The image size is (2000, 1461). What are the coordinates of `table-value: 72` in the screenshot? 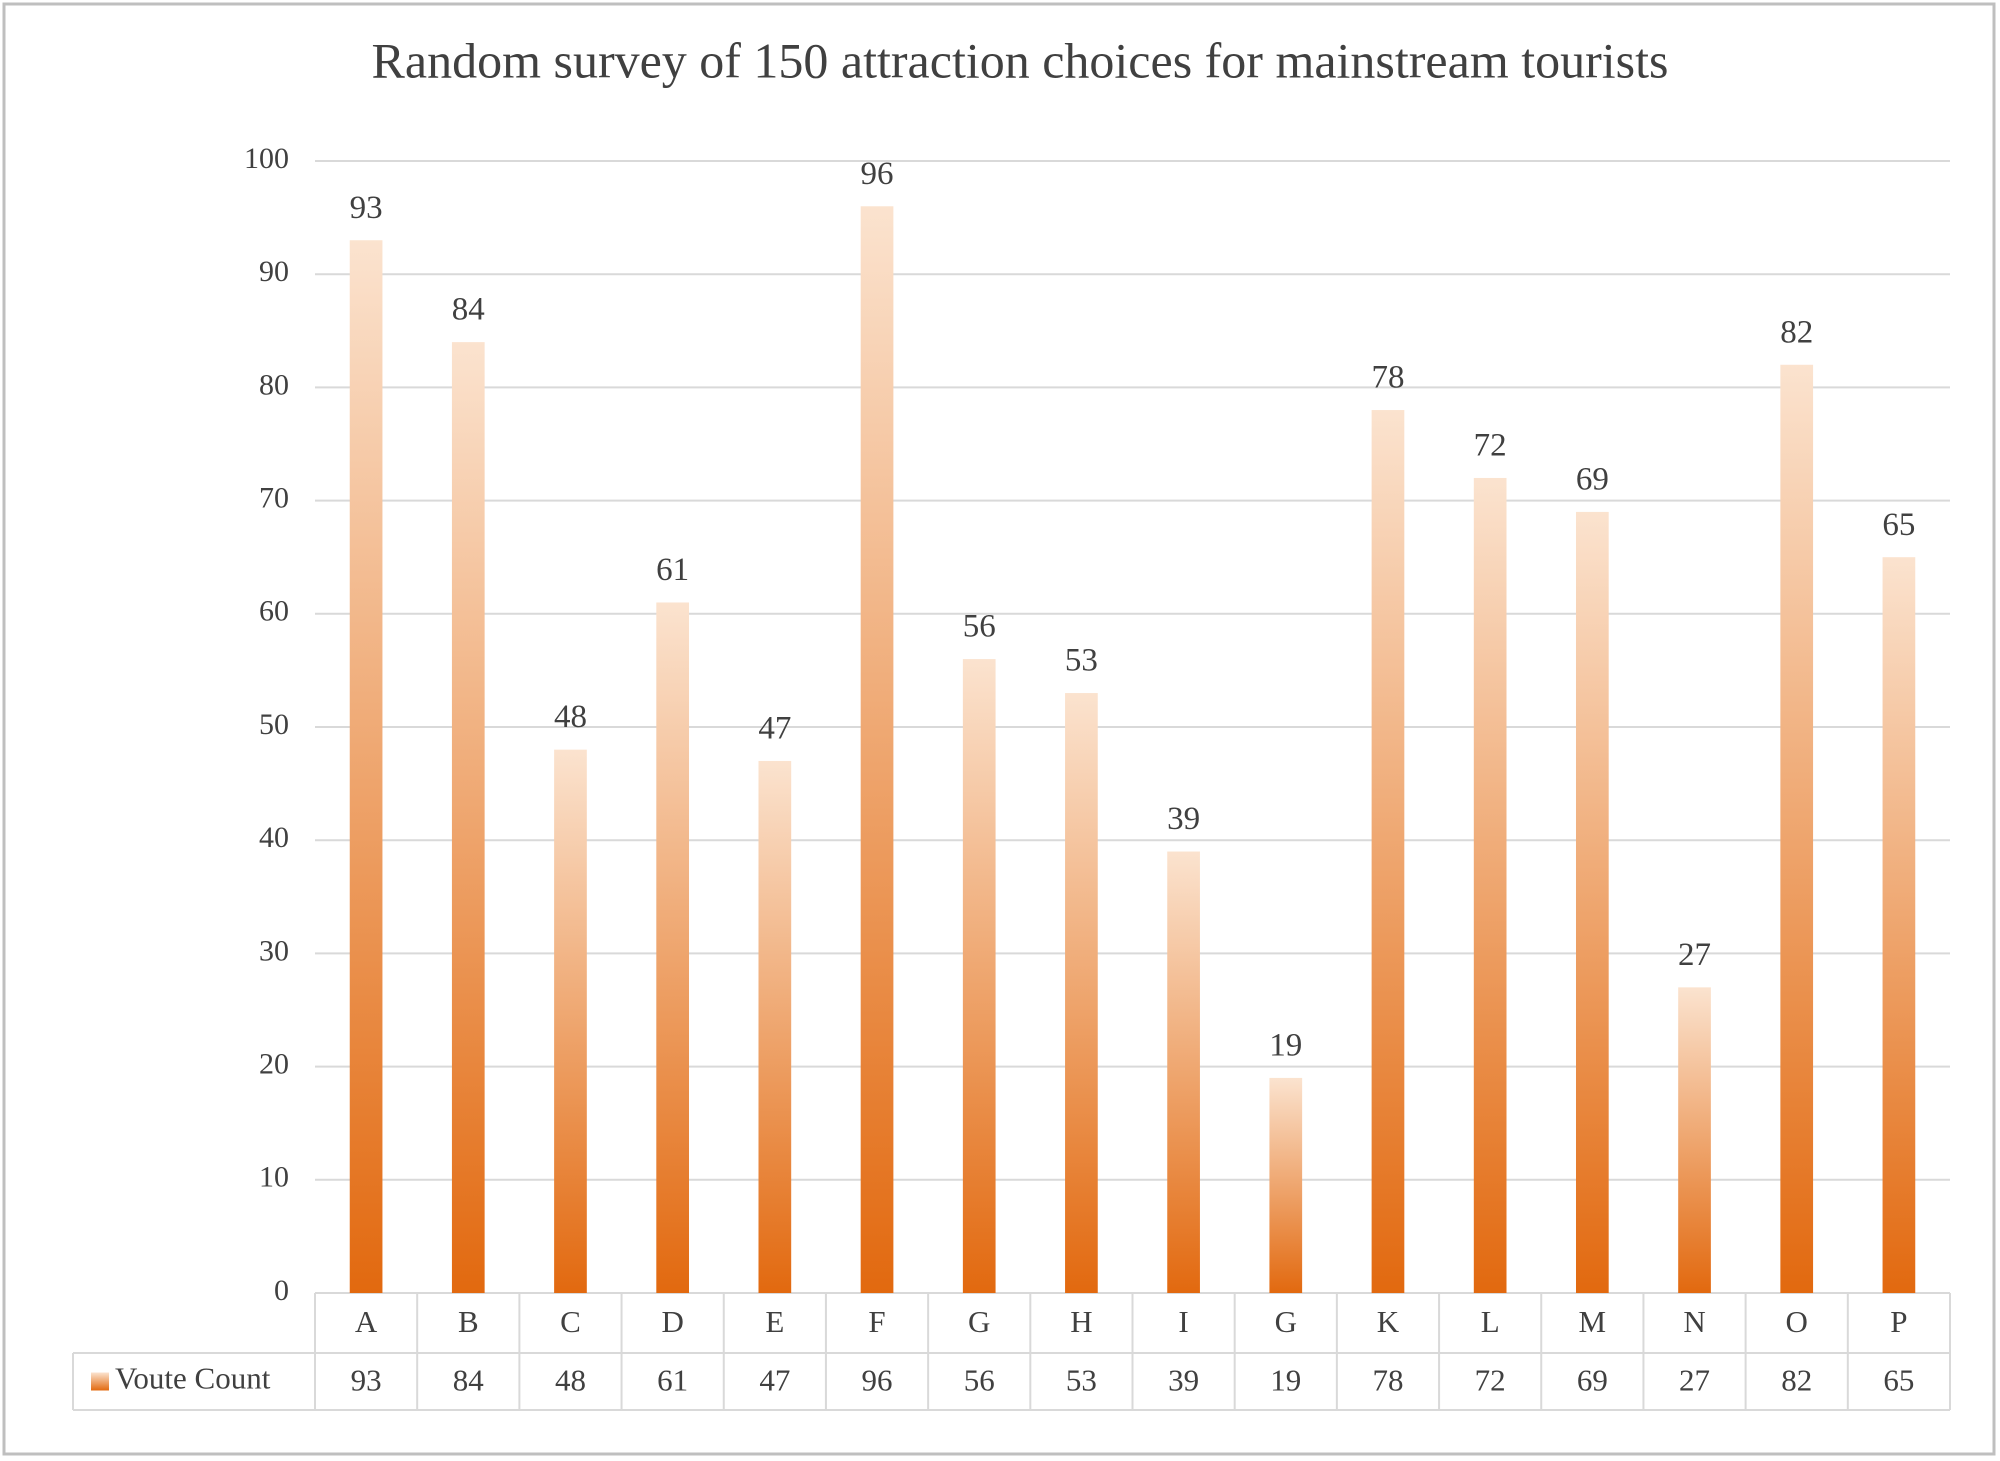 It's located at (1490, 1380).